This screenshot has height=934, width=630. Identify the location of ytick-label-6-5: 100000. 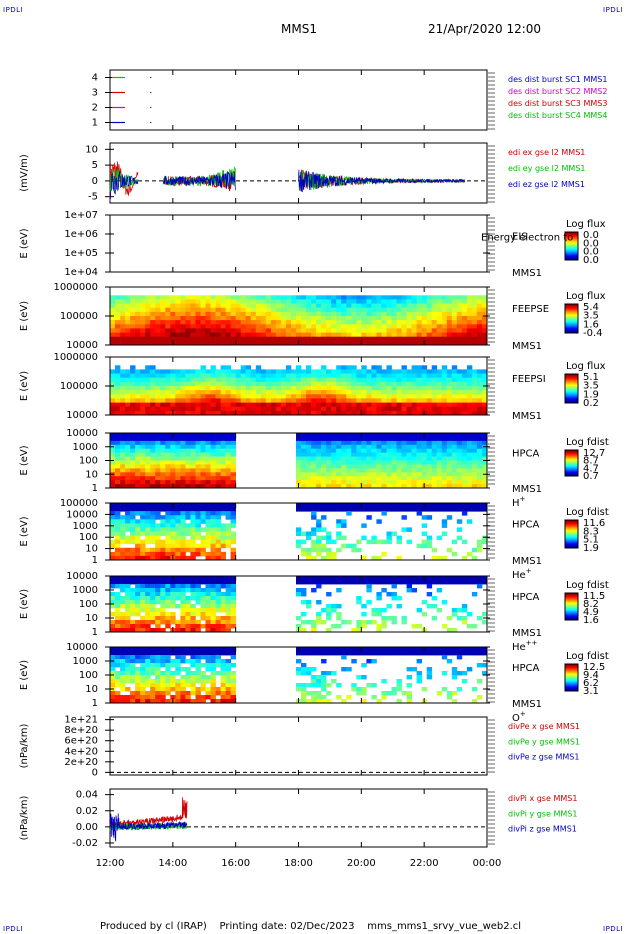
(79, 503).